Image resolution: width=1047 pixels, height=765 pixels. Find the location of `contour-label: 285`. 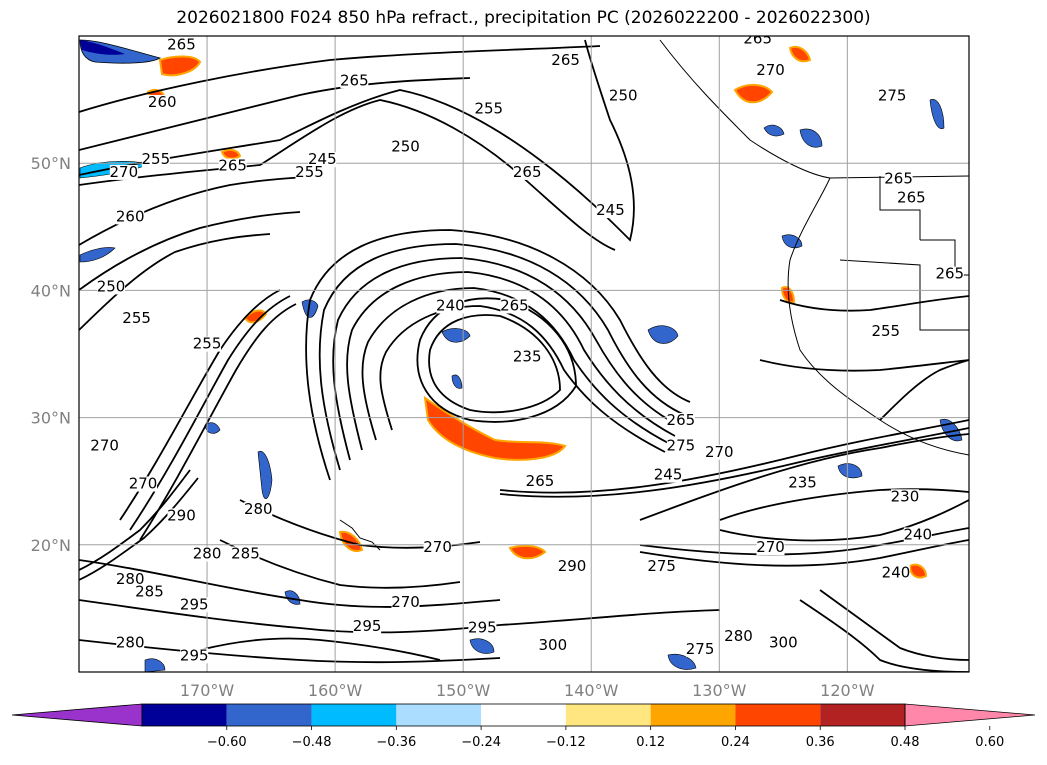

contour-label: 285 is located at coordinates (149, 592).